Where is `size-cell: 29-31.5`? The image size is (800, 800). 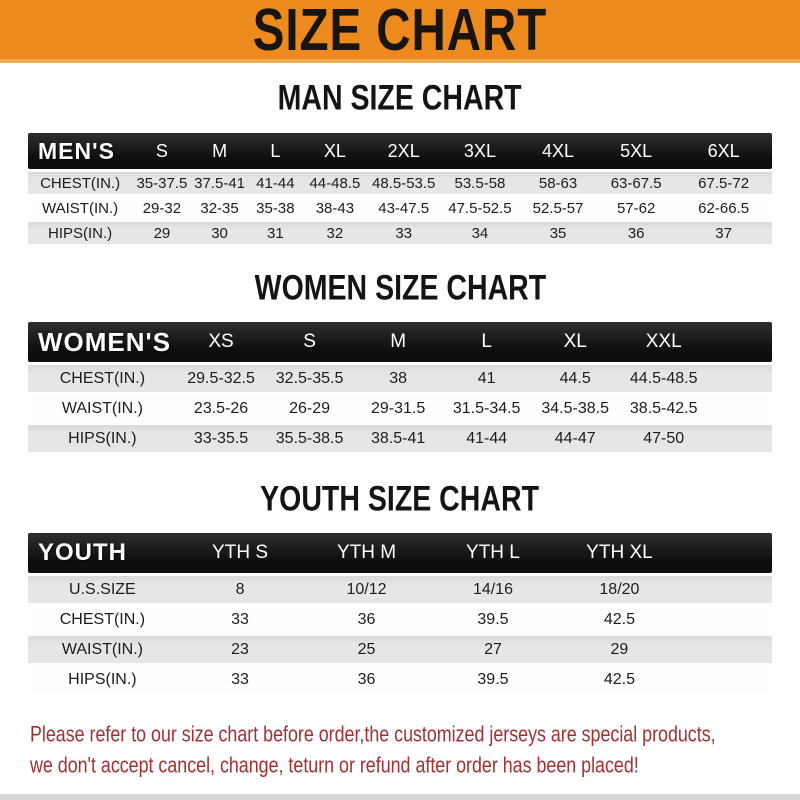
size-cell: 29-31.5 is located at coordinates (398, 407).